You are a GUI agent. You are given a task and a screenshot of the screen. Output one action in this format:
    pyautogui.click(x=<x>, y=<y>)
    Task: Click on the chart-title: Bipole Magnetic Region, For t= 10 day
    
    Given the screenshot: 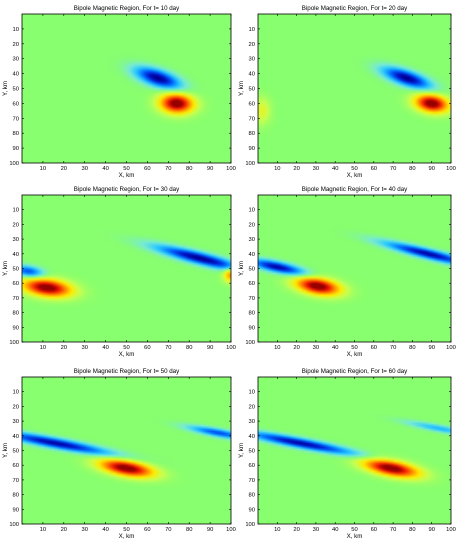 What is the action you would take?
    pyautogui.click(x=127, y=8)
    